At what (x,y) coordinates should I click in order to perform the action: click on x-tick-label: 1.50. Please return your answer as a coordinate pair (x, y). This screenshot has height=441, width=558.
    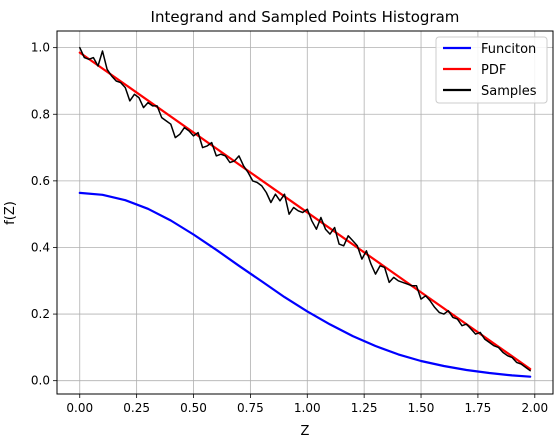
    Looking at the image, I should click on (421, 408).